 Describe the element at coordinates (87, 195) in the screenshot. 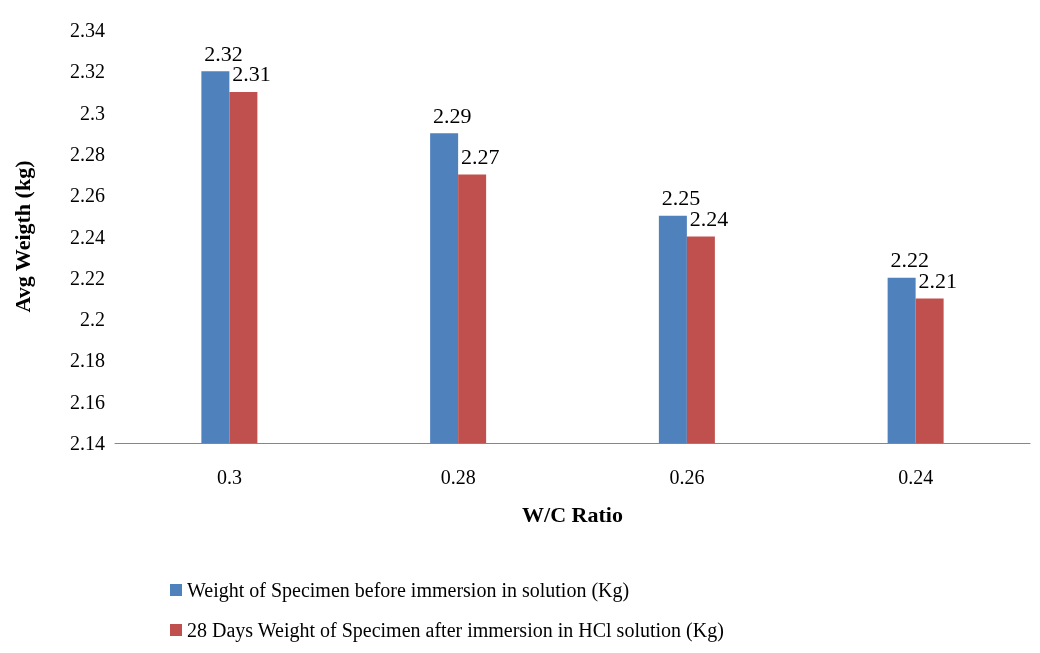

I see `y-tick-label: 2.26` at that location.